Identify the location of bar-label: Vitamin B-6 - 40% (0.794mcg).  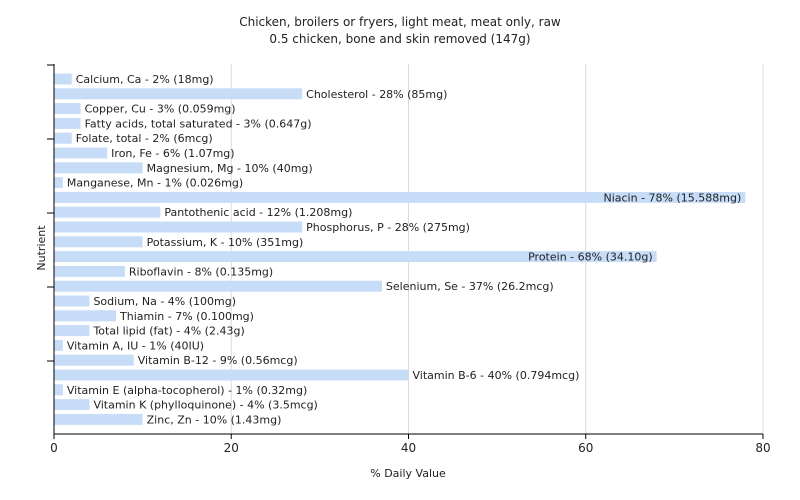
(496, 375).